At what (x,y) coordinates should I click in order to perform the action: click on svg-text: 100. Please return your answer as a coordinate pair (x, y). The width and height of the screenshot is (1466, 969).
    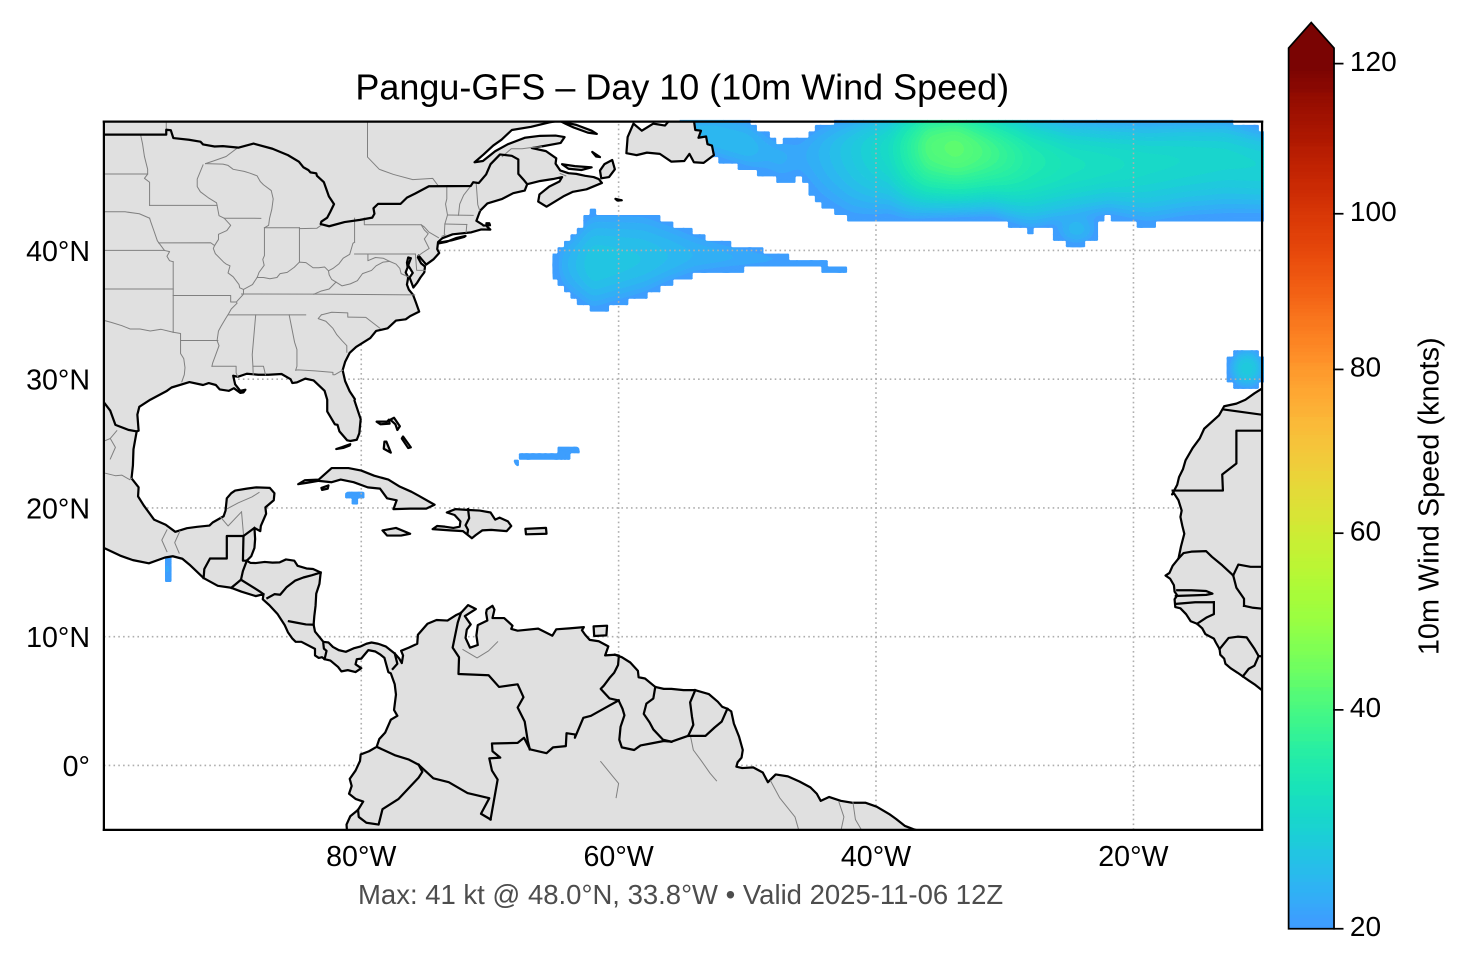
    Looking at the image, I should click on (1373, 211).